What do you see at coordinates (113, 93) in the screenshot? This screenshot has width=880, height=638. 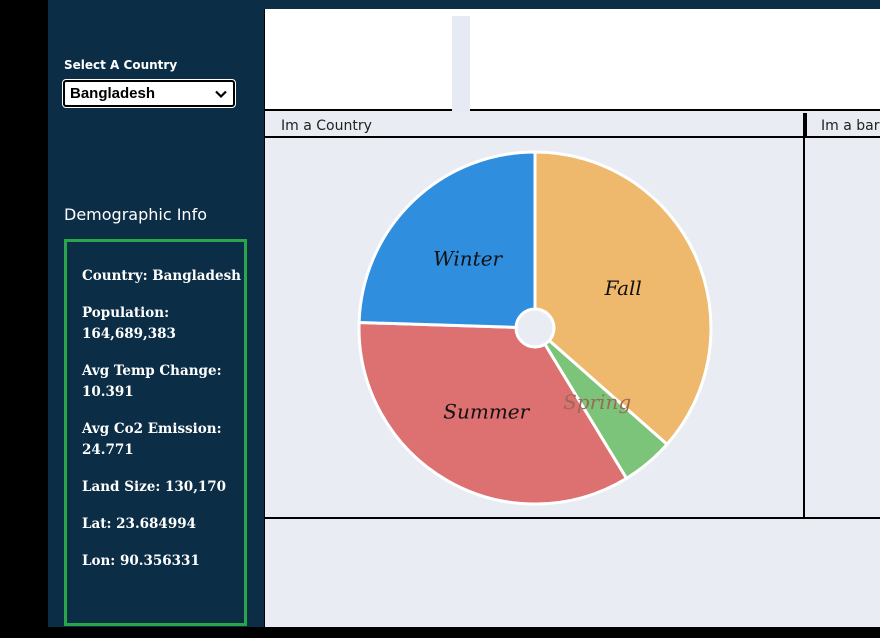 I see `country-select-value: Bangladesh` at bounding box center [113, 93].